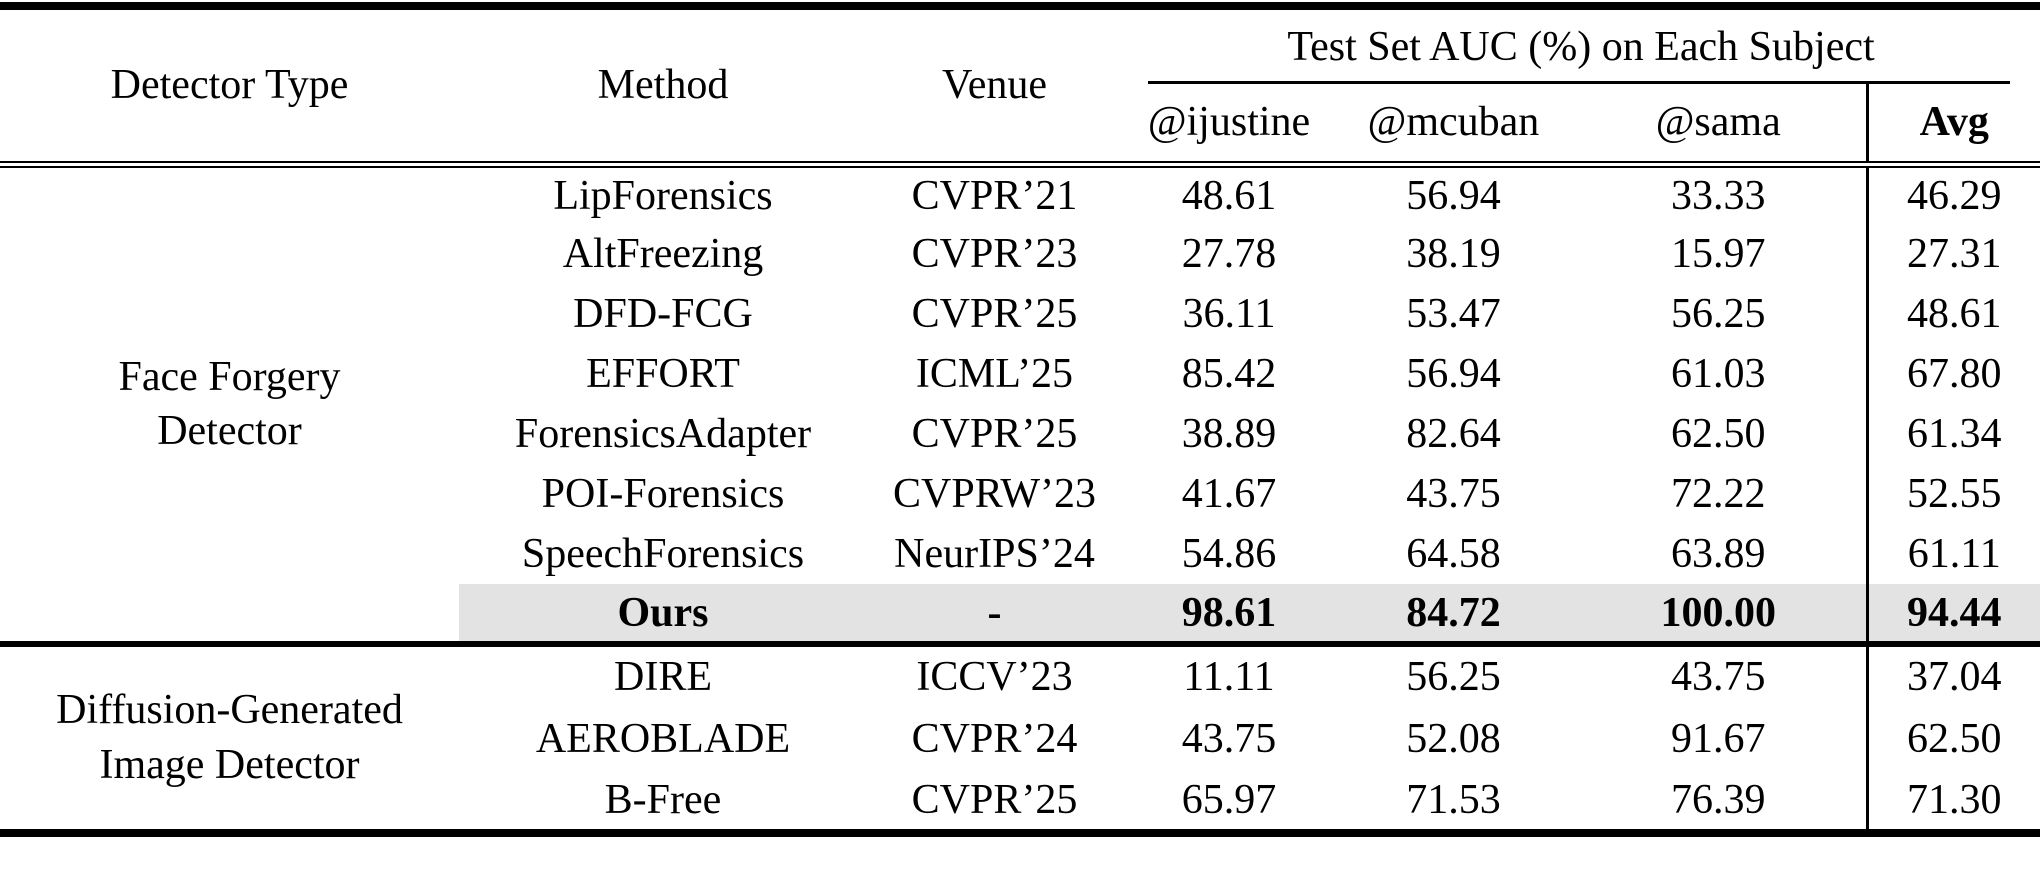 The image size is (2040, 871). Describe the element at coordinates (1718, 554) in the screenshot. I see `auc-sama-cell: 63.89` at that location.